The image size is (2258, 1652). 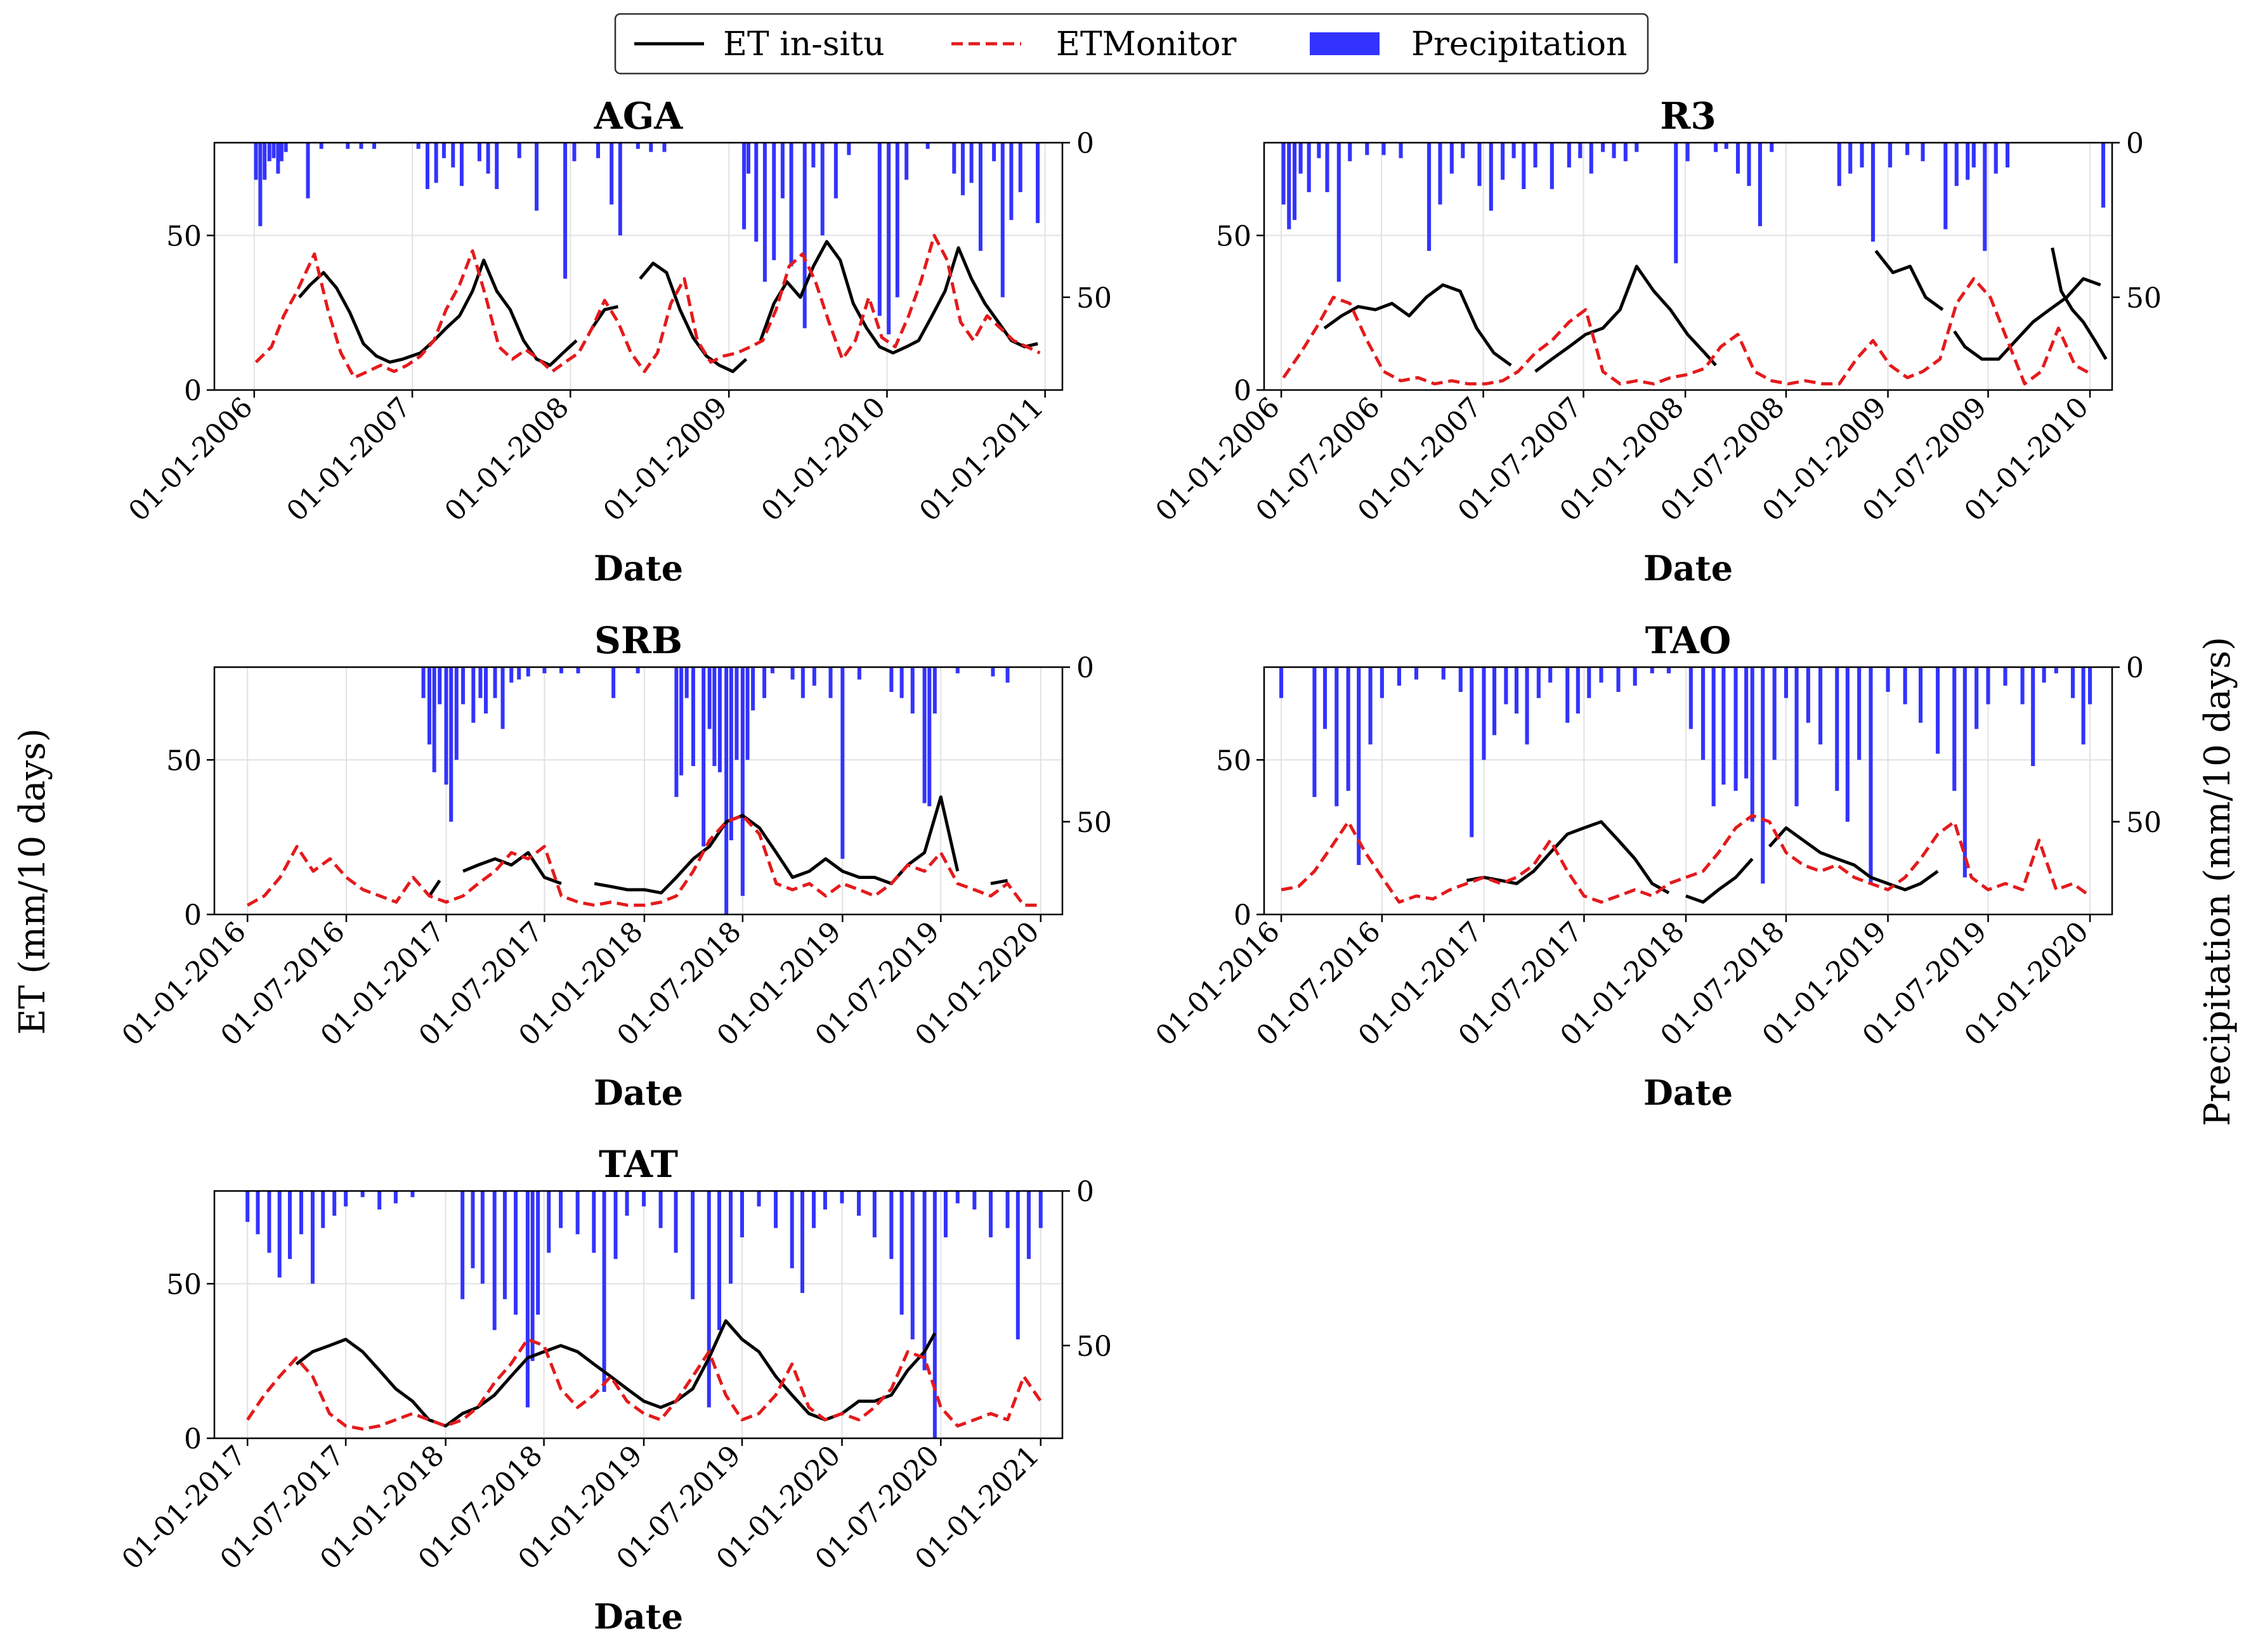 What do you see at coordinates (1688, 640) in the screenshot?
I see `panel-title: TAO` at bounding box center [1688, 640].